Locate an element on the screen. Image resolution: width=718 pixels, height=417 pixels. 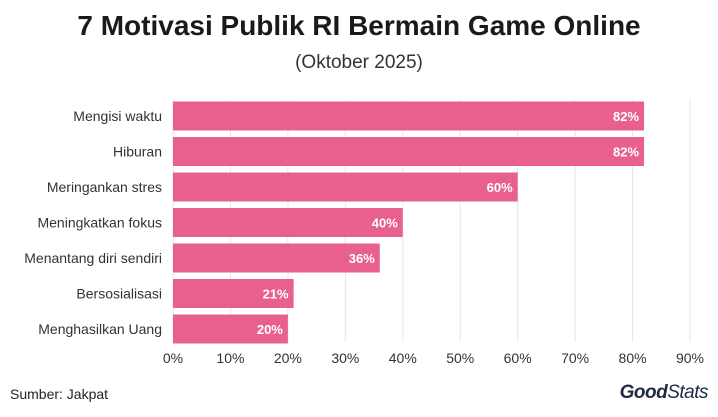
value-label-3: 40% is located at coordinates (385, 223).